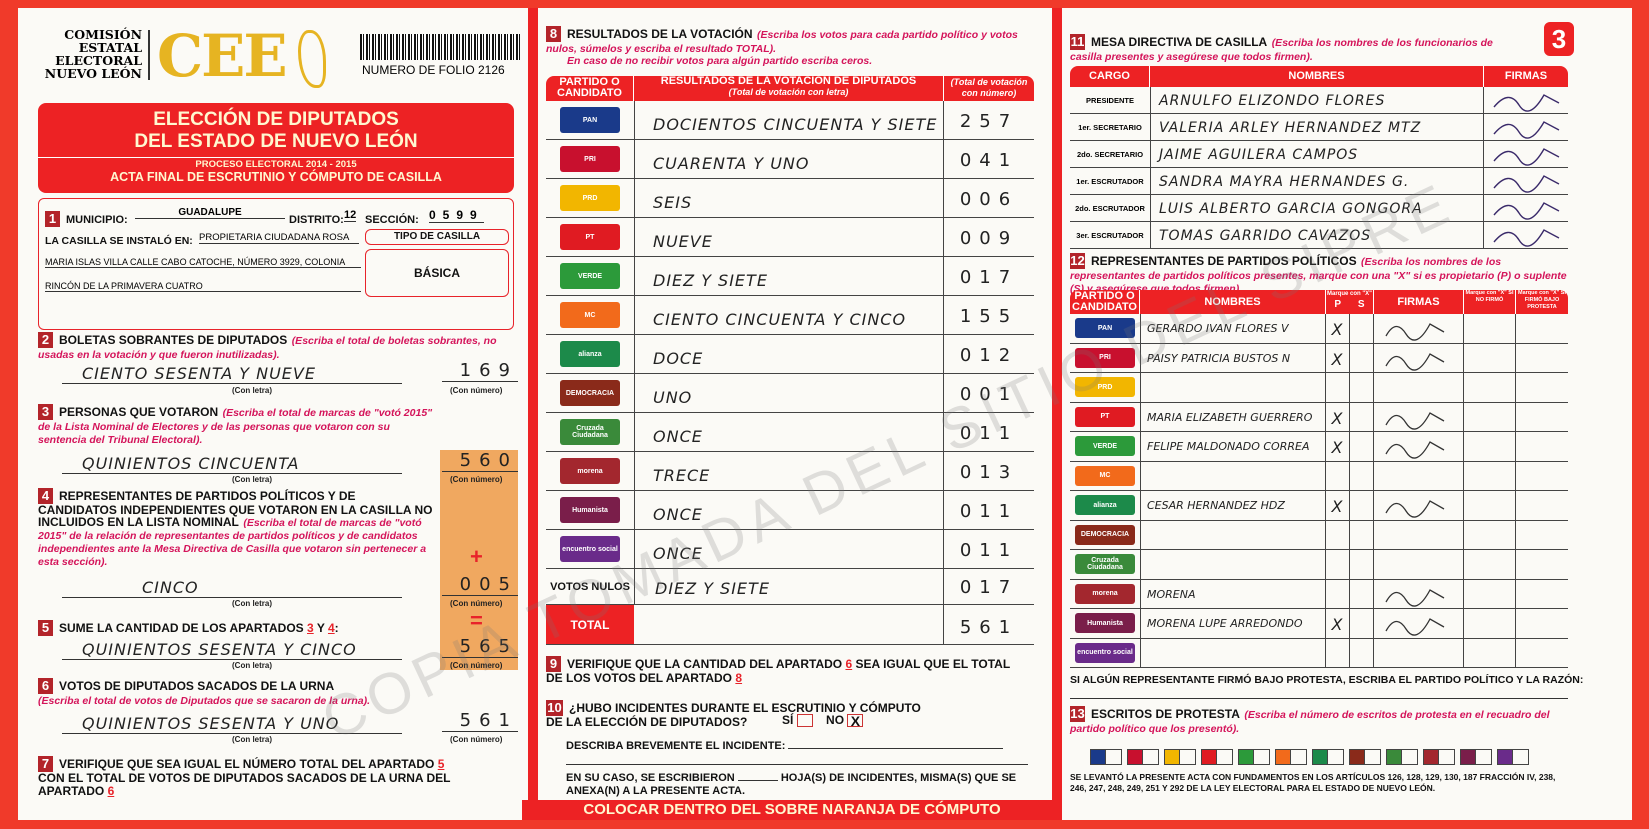 The image size is (1649, 829). What do you see at coordinates (1319, 154) in the screenshot?
I see `mesa-row: 2do. SECRETARIO JAIME AGUILERA CAMPOS` at bounding box center [1319, 154].